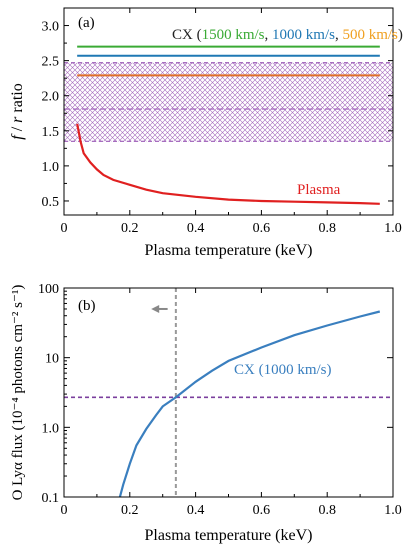 Image resolution: width=409 pixels, height=549 pixels. What do you see at coordinates (155, 308) in the screenshot?
I see `arrow-head` at bounding box center [155, 308].